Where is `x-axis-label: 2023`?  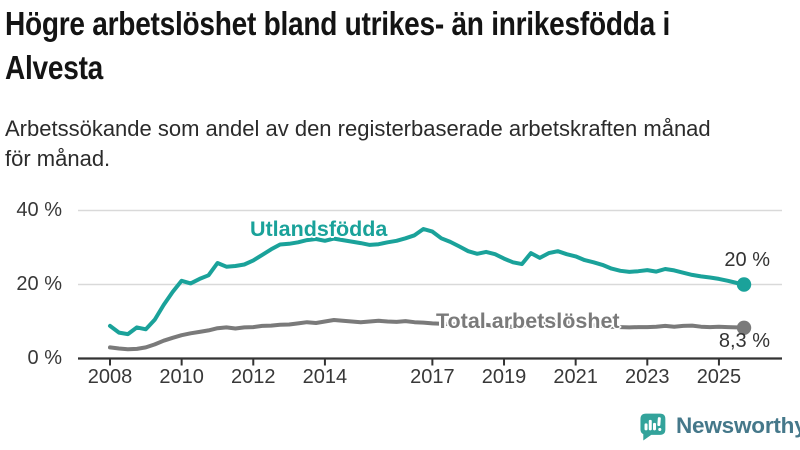 x-axis-label: 2023 is located at coordinates (647, 377).